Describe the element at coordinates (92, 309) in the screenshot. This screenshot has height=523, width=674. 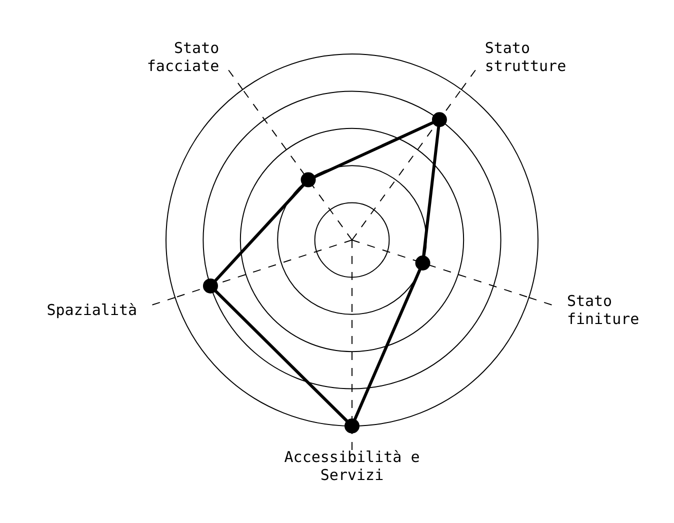
I see `spoke-label: Spazialità` at that location.